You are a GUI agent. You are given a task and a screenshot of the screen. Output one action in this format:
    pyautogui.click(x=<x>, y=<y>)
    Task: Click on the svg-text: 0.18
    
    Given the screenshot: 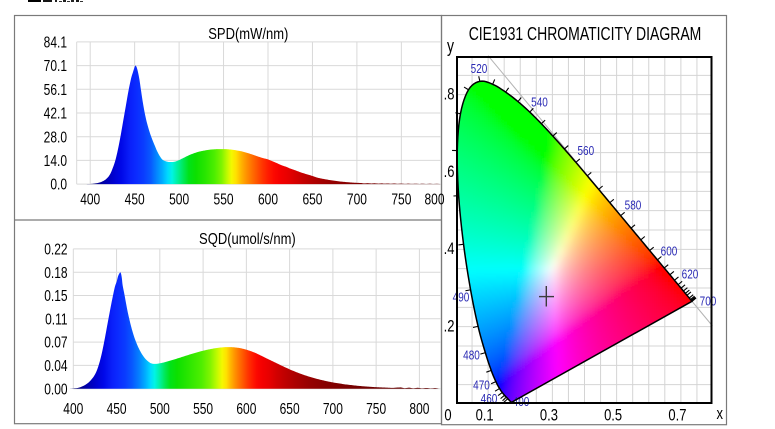 What is the action you would take?
    pyautogui.click(x=56, y=272)
    